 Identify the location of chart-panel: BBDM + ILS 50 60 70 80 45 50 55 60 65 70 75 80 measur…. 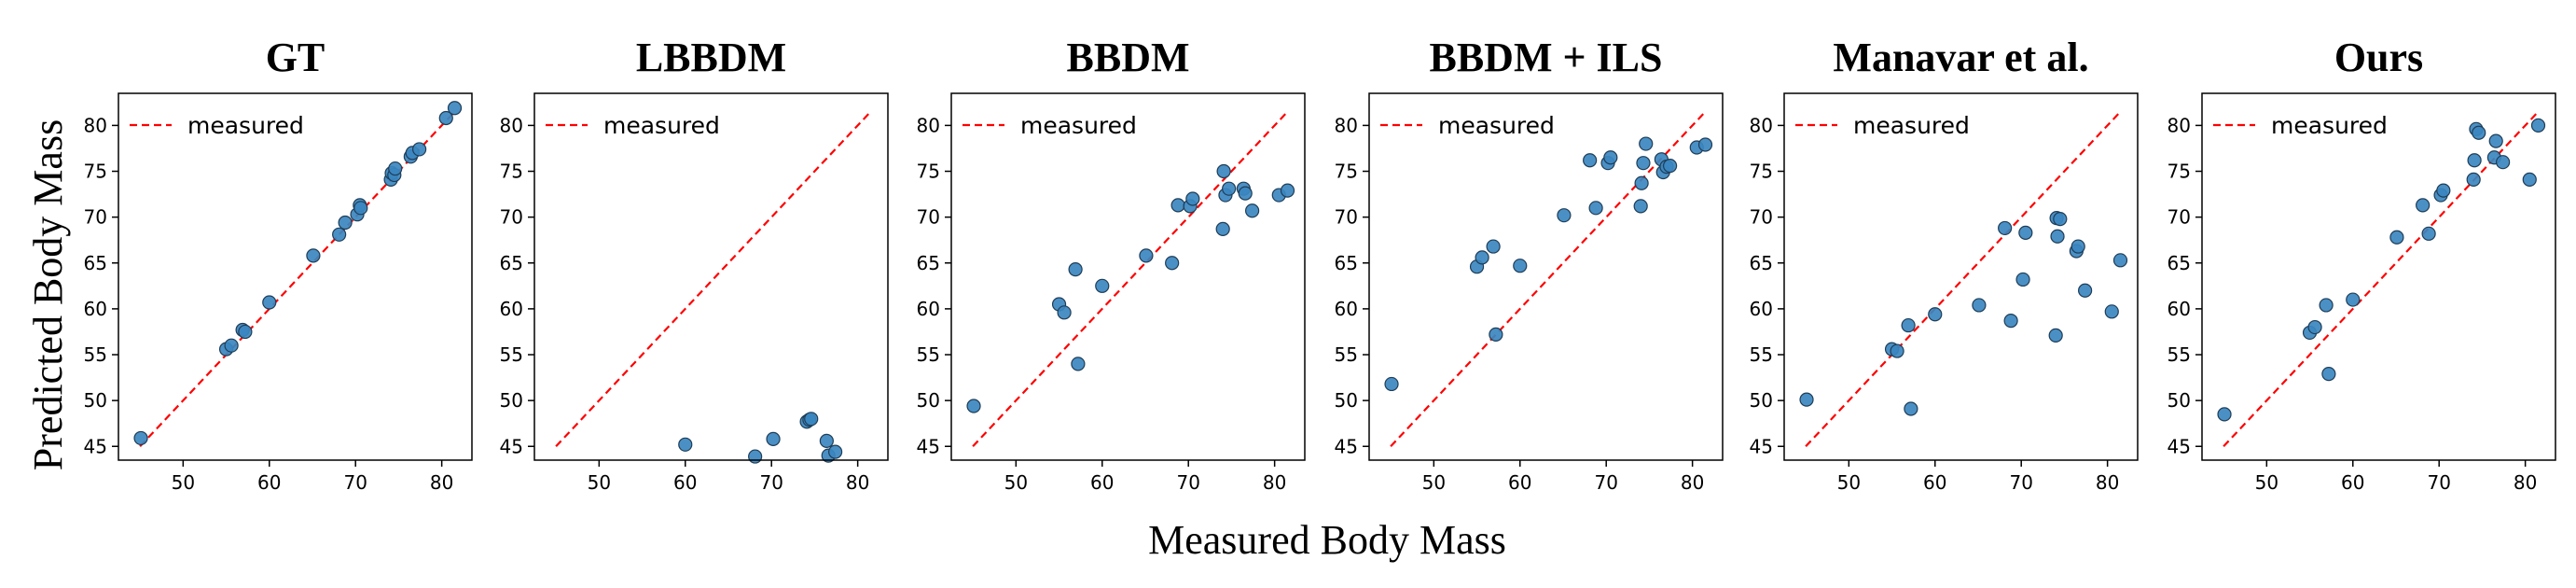
(1529, 264).